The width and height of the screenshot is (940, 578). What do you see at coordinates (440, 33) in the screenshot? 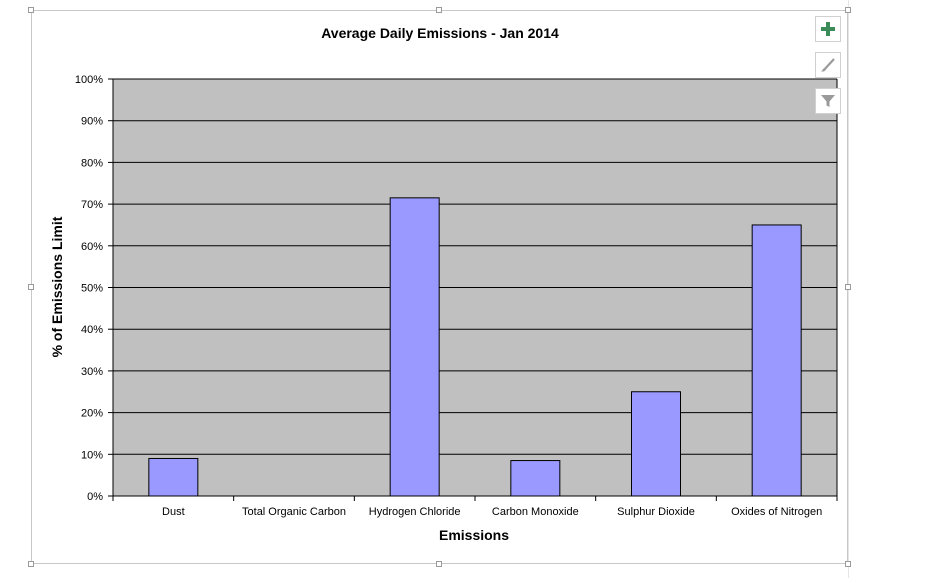
I see `chart-title: Average Daily Emissions - Jan 2014` at bounding box center [440, 33].